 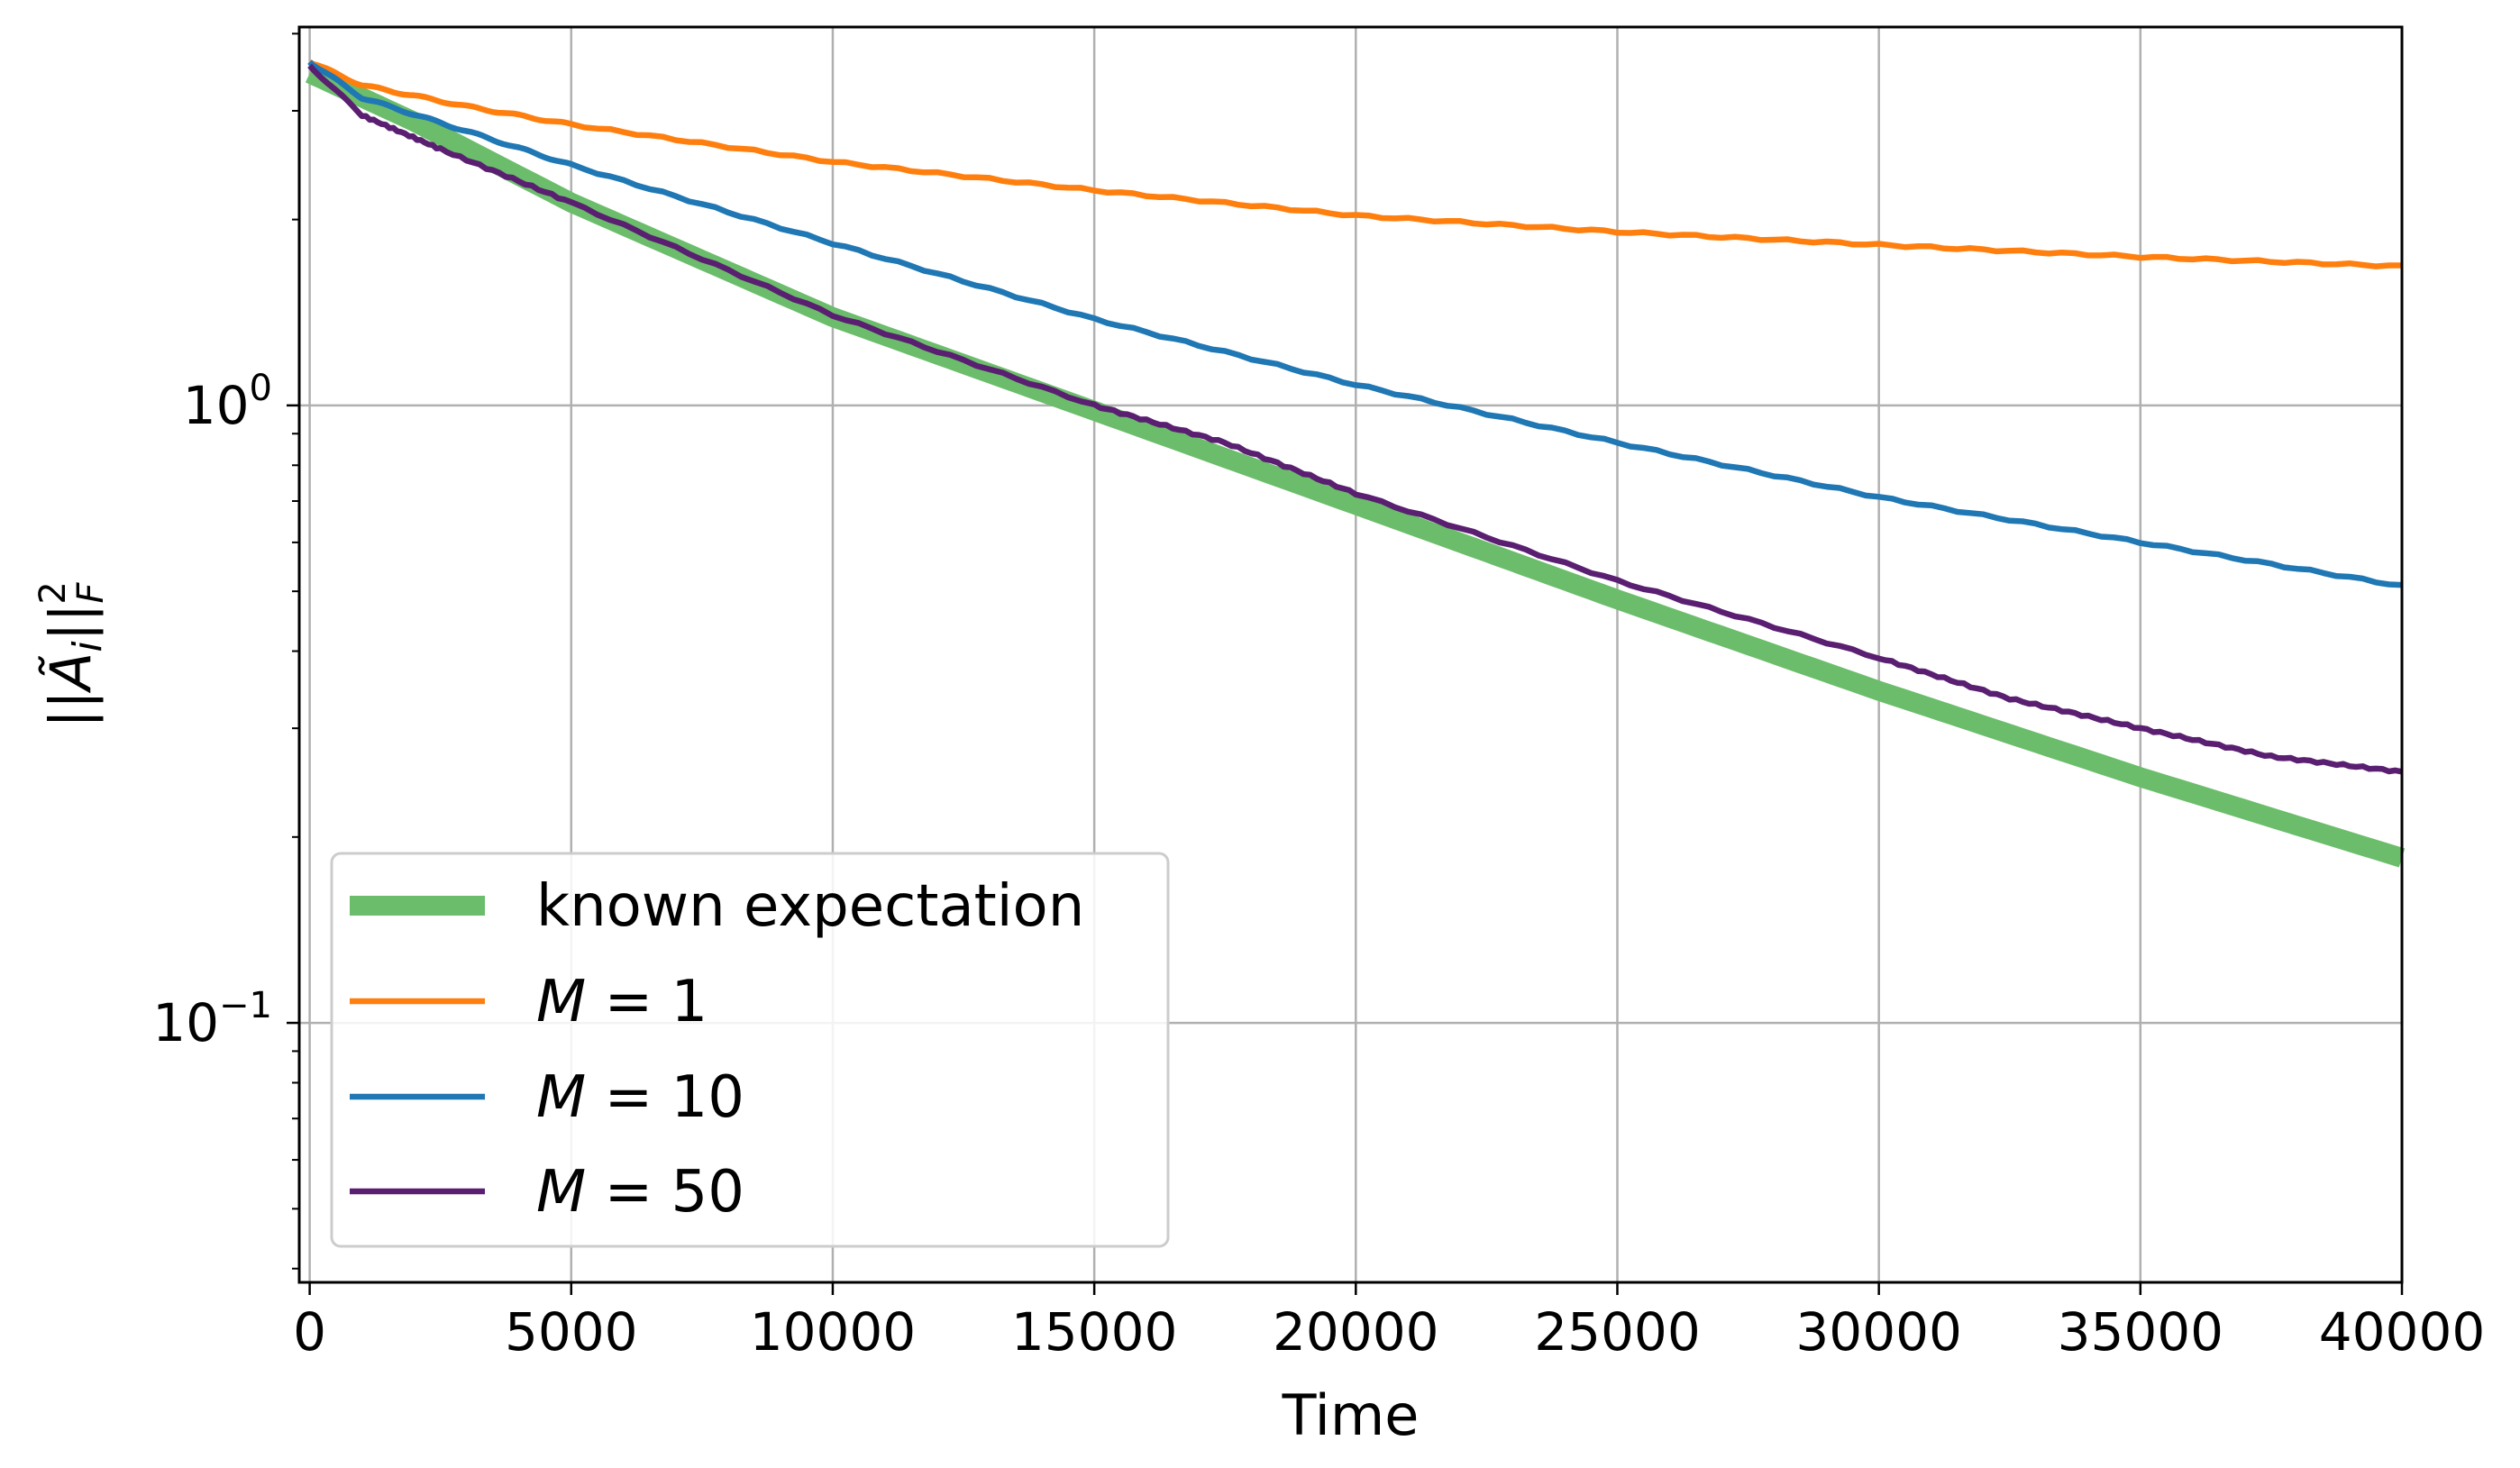 I want to click on legend-label-2: M = 10, so click(x=640, y=1097).